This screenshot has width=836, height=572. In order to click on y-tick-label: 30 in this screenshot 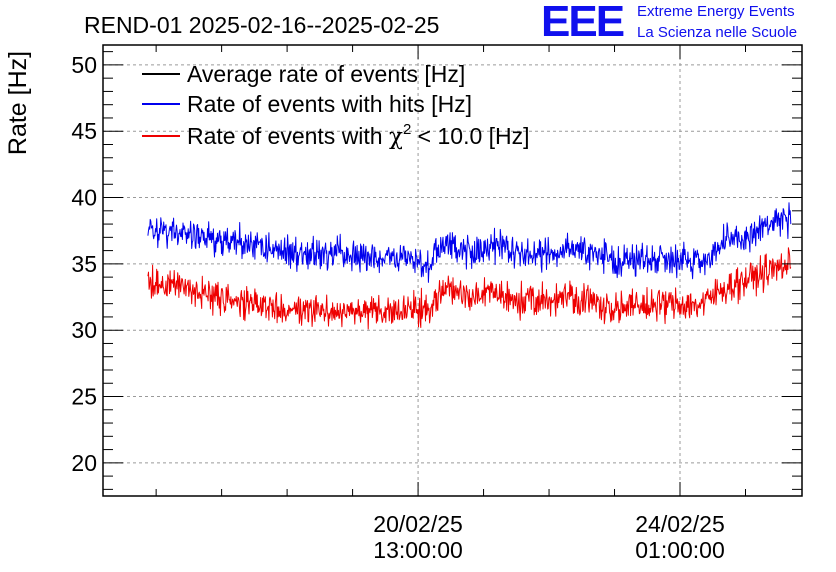, I will do `click(84, 330)`.